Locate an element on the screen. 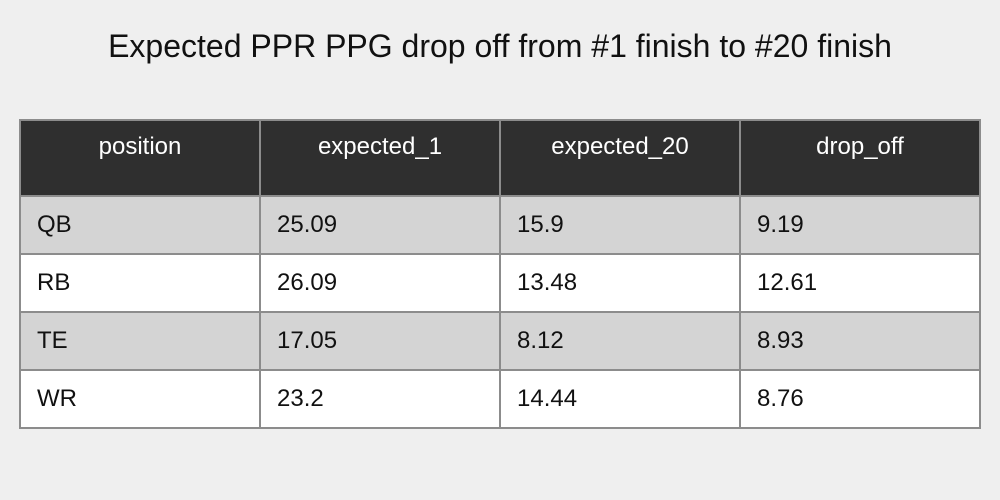 This screenshot has height=500, width=1000. column-header: position is located at coordinates (140, 158).